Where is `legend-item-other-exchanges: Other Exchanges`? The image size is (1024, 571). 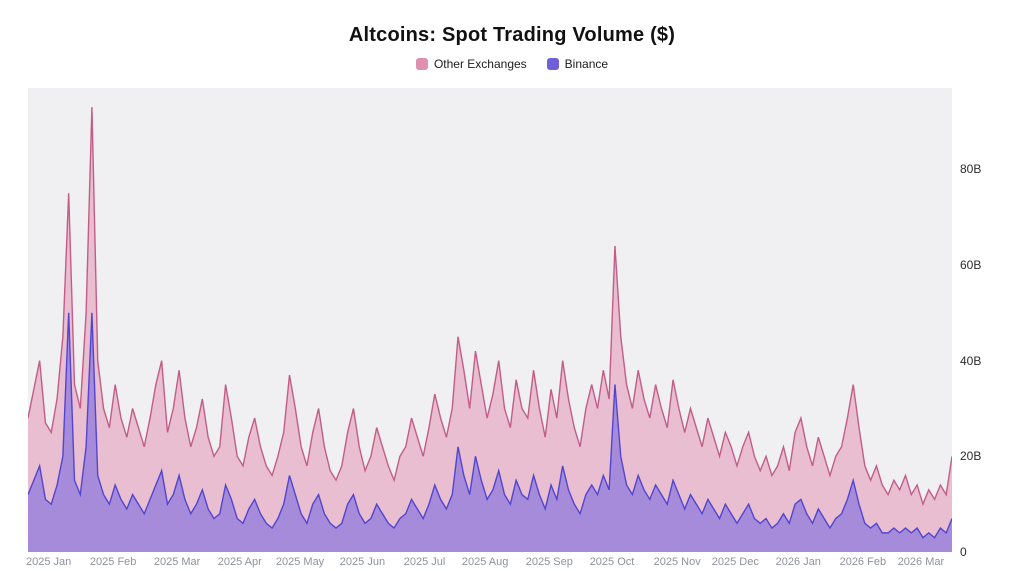 legend-item-other-exchanges: Other Exchanges is located at coordinates (471, 64).